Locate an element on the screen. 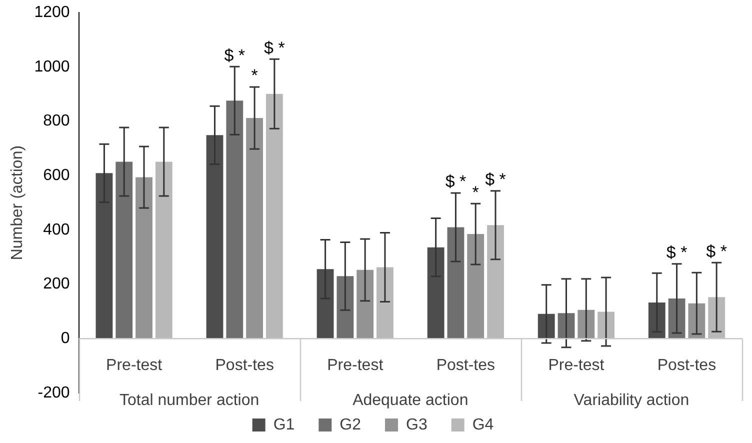 The image size is (752, 443). annotation: Variability action is located at coordinates (632, 401).